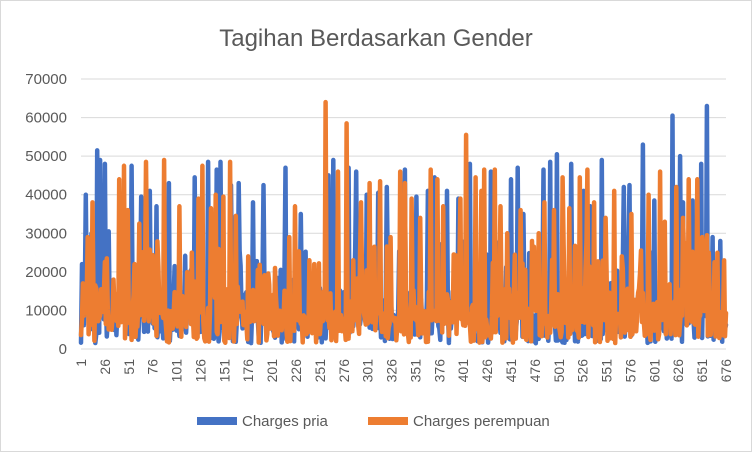  I want to click on x-tick-label: 101, so click(177, 371).